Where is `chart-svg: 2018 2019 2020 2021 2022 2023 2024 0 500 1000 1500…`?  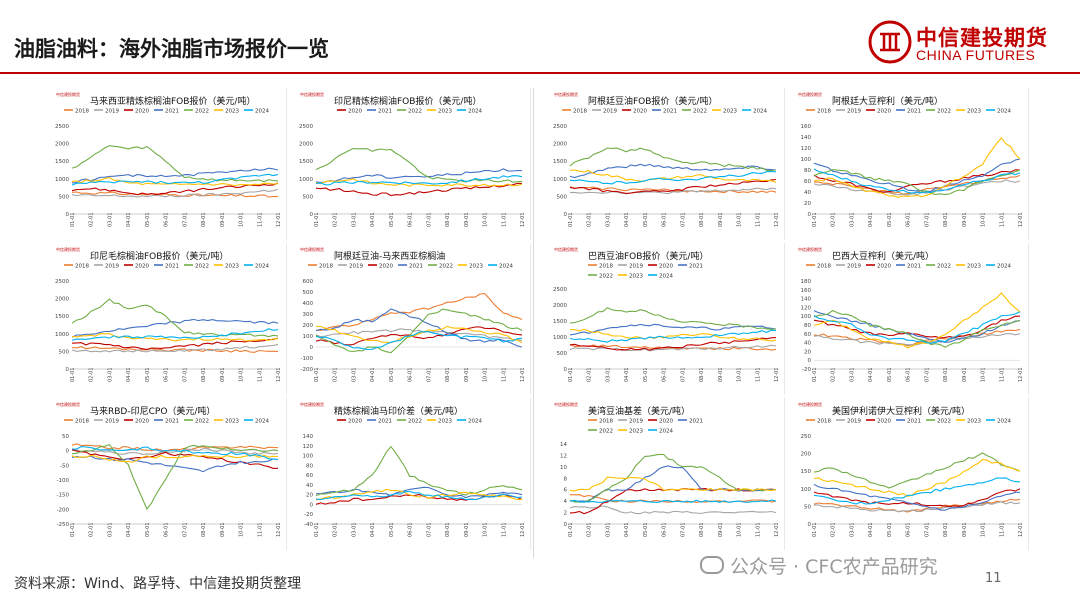 chart-svg: 2018 2019 2020 2021 2022 2023 2024 0 500 1000 1500… is located at coordinates (168, 323).